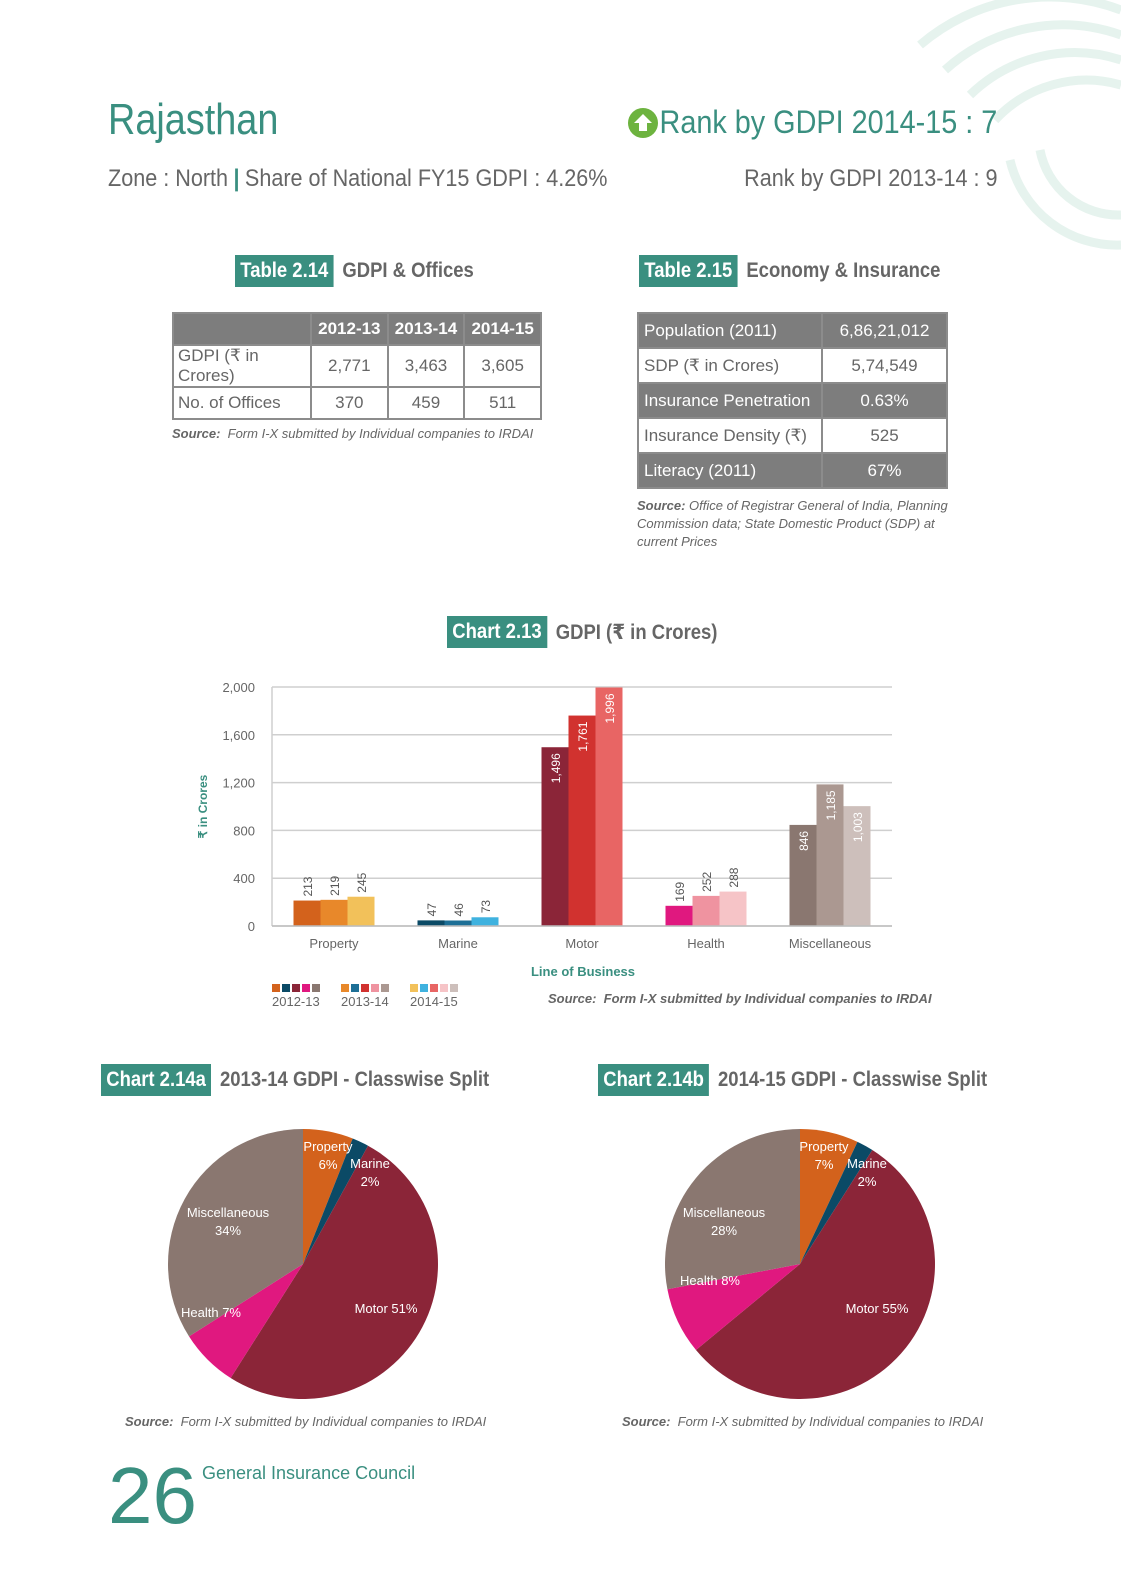  What do you see at coordinates (434, 1001) in the screenshot?
I see `legend-label: 2014-15` at bounding box center [434, 1001].